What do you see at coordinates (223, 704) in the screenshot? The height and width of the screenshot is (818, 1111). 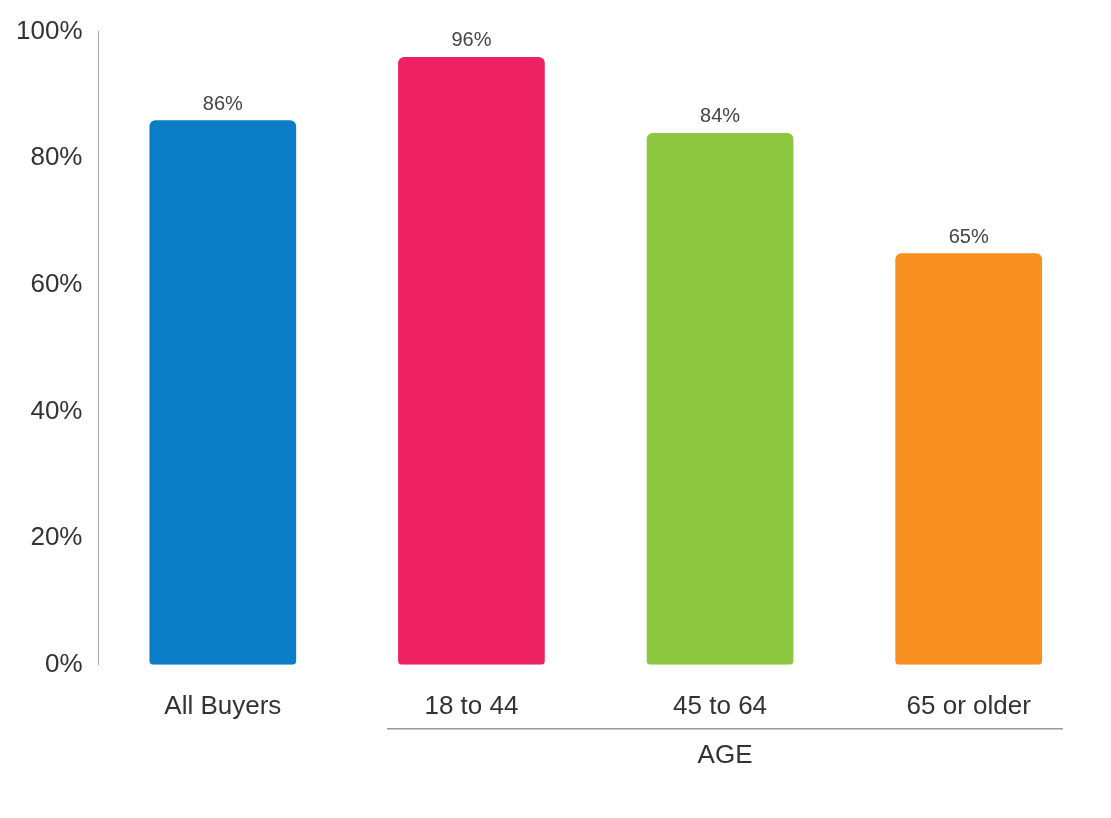 I see `x-tick-label: All Buyers` at bounding box center [223, 704].